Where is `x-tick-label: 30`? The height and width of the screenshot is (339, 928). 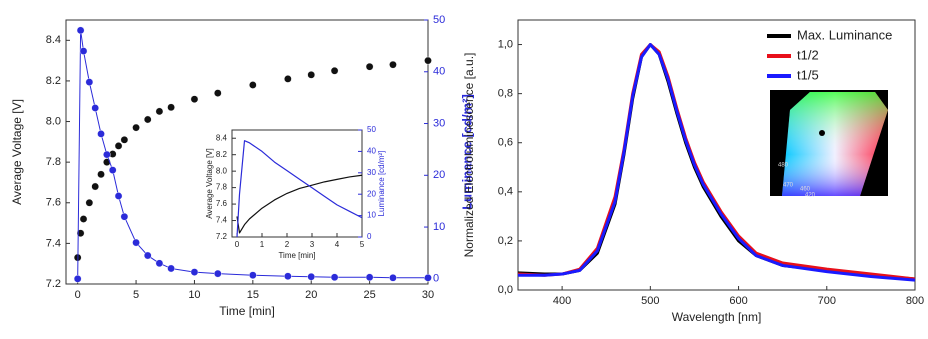
x-tick-label: 30 is located at coordinates (428, 295).